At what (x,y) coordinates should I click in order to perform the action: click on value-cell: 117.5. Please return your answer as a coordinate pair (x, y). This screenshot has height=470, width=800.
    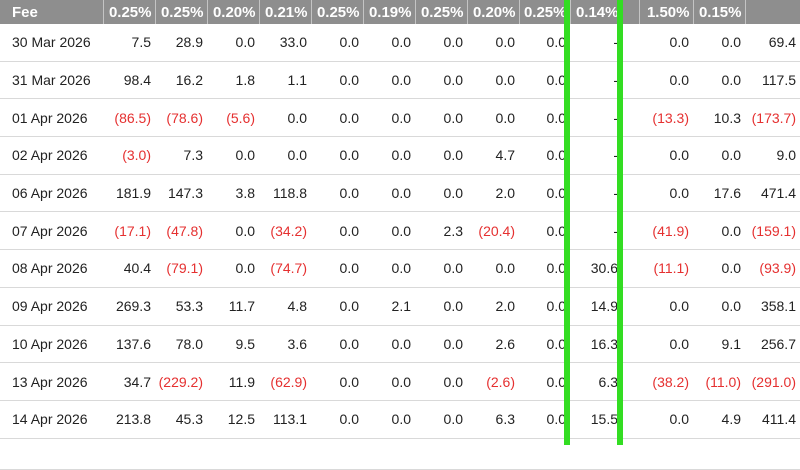
    Looking at the image, I should click on (772, 80).